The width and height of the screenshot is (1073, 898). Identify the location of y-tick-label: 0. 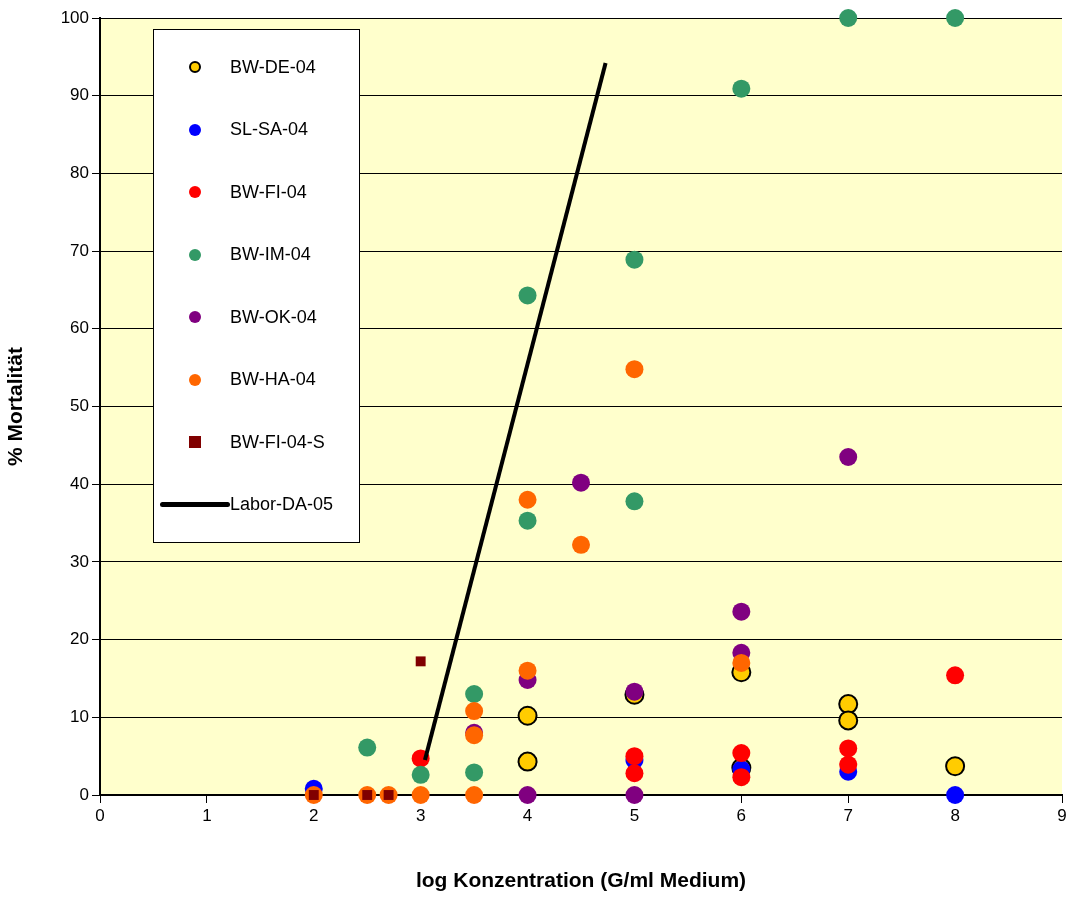
(84, 794).